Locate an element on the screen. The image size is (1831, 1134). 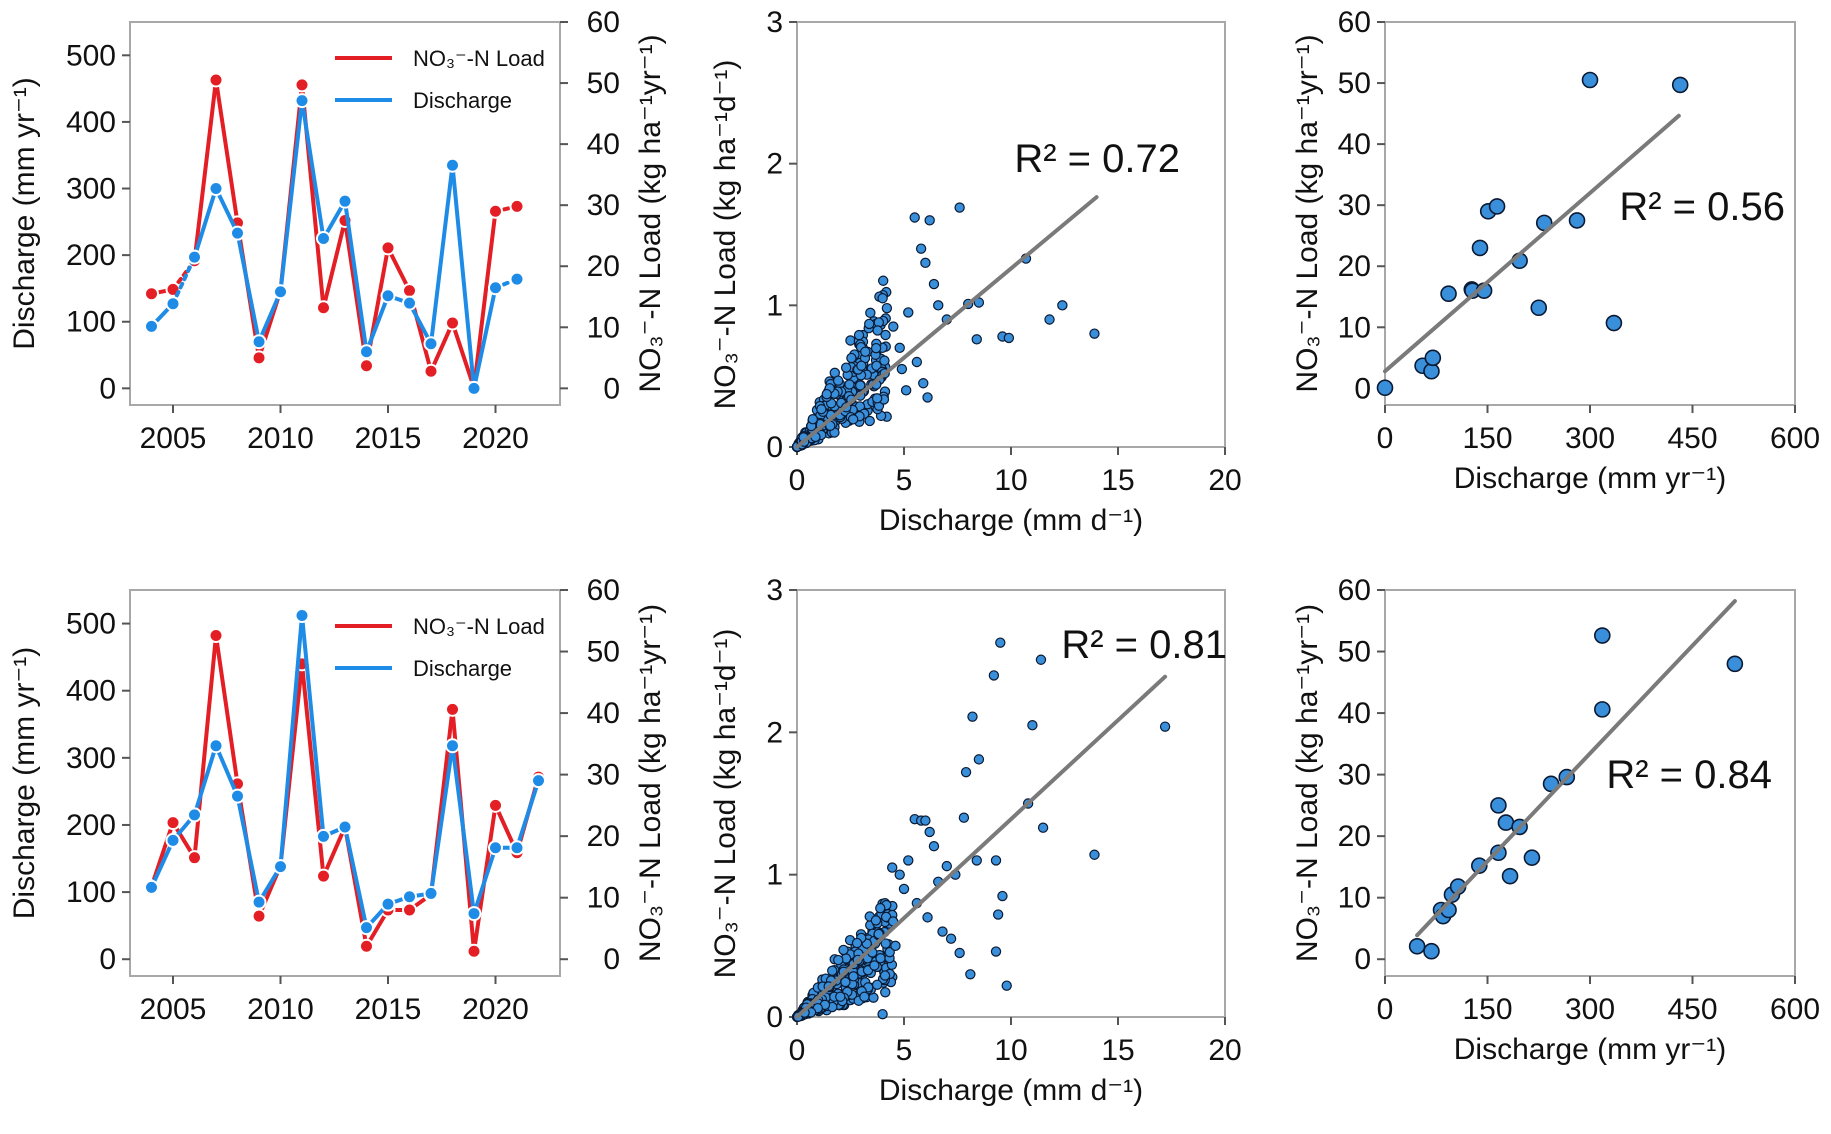
legend-label-load: NO₃⁻-N Load is located at coordinates (479, 58).